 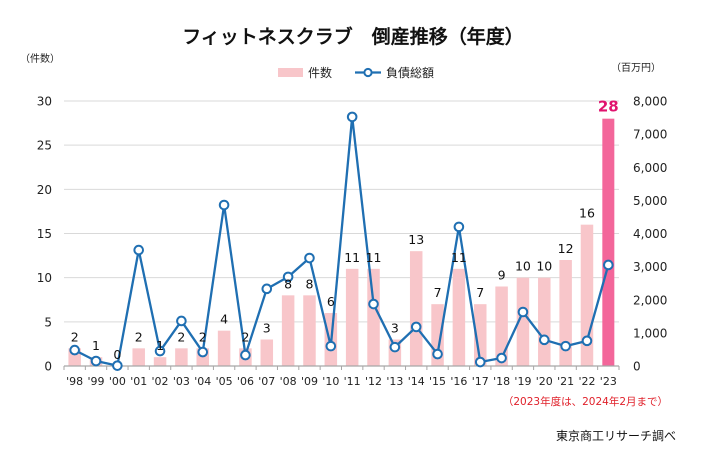 I want to click on x-tick-label: '19, so click(x=522, y=381).